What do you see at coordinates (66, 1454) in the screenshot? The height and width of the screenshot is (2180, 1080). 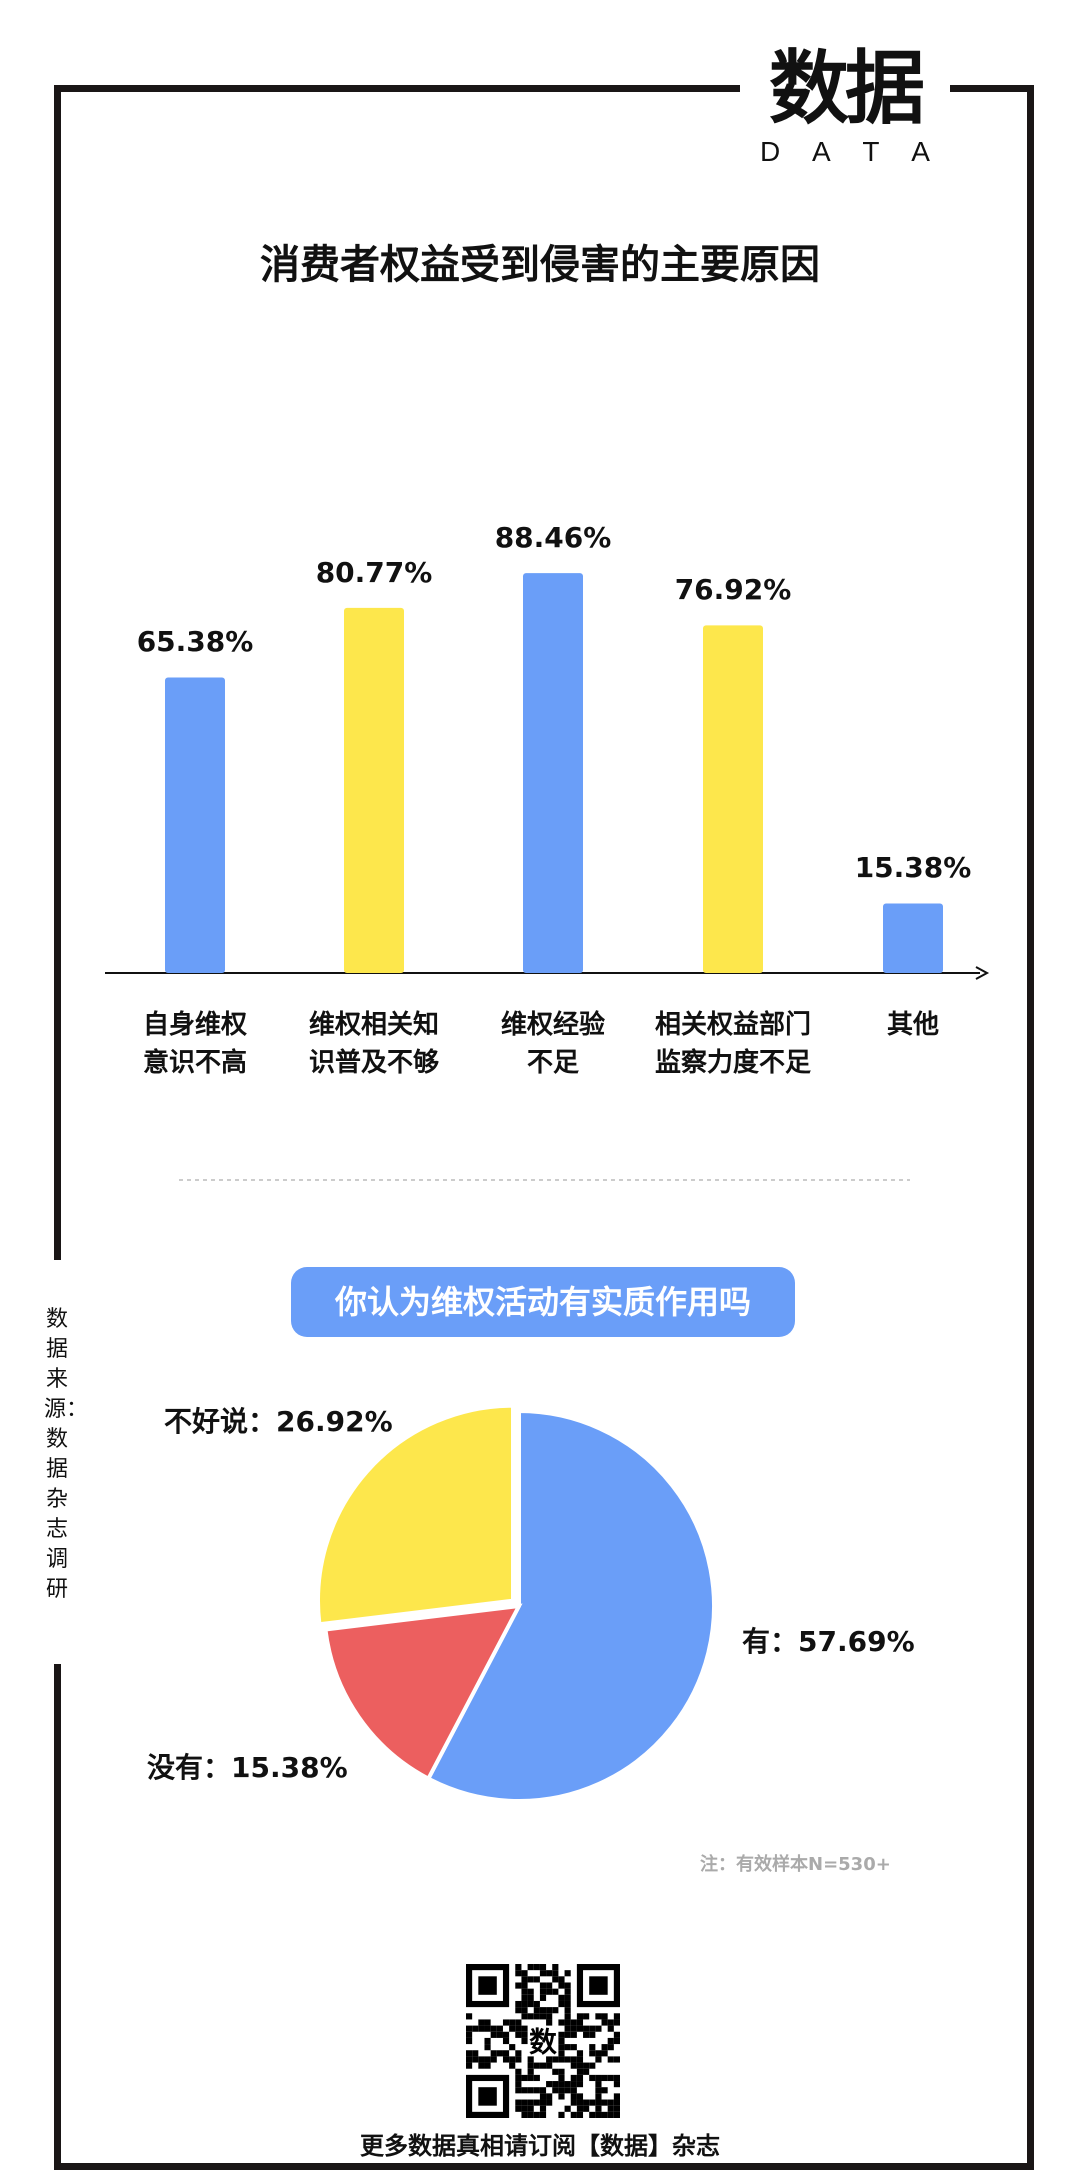 I see `data-source: 数据来源：数据杂志调研` at bounding box center [66, 1454].